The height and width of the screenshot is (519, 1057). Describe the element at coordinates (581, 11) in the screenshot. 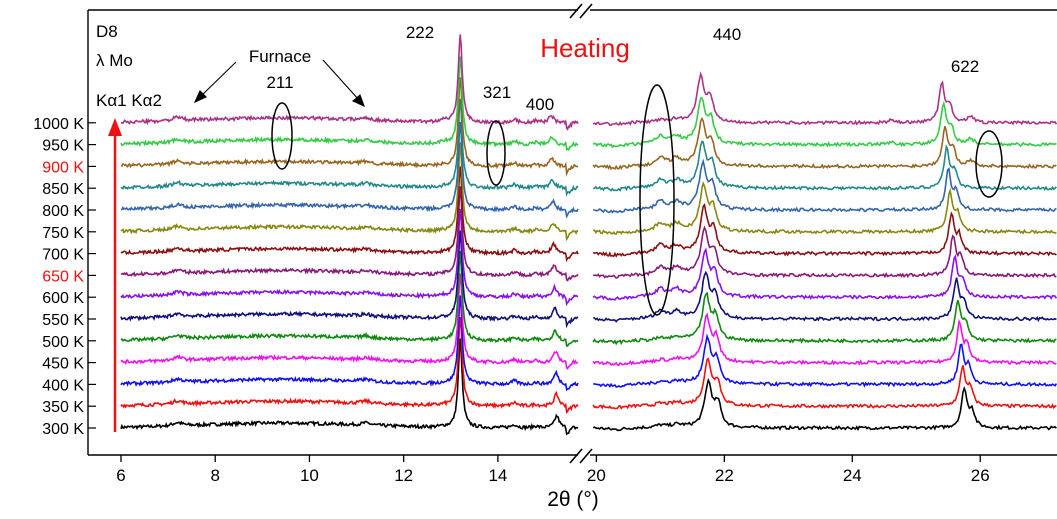

I see `axis-break-top` at that location.